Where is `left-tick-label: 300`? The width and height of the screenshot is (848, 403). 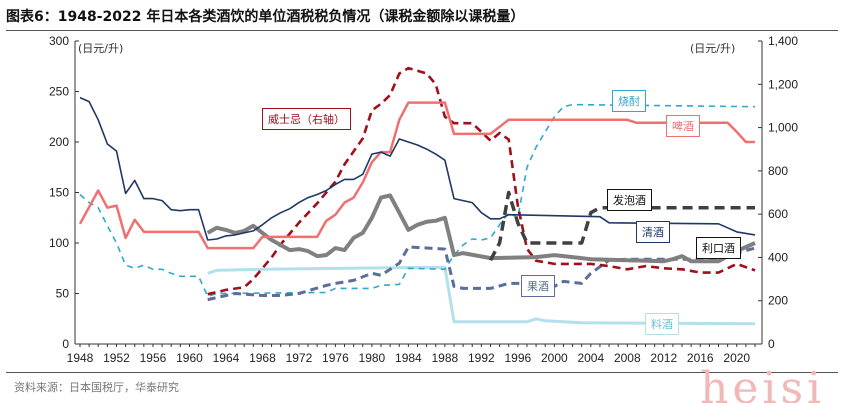
left-tick-label: 300 is located at coordinates (59, 41).